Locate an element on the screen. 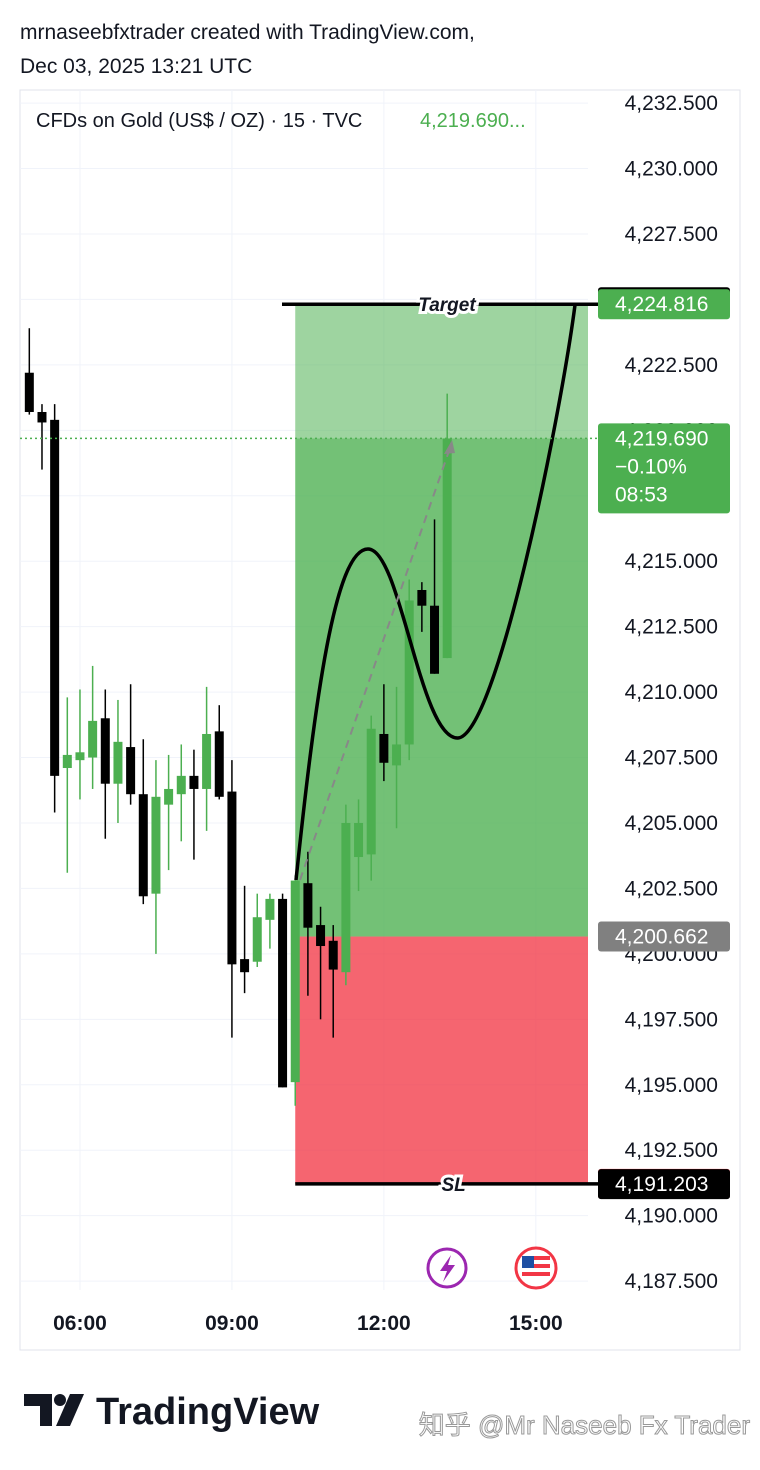 The width and height of the screenshot is (760, 1470). lightning is located at coordinates (447, 1268).